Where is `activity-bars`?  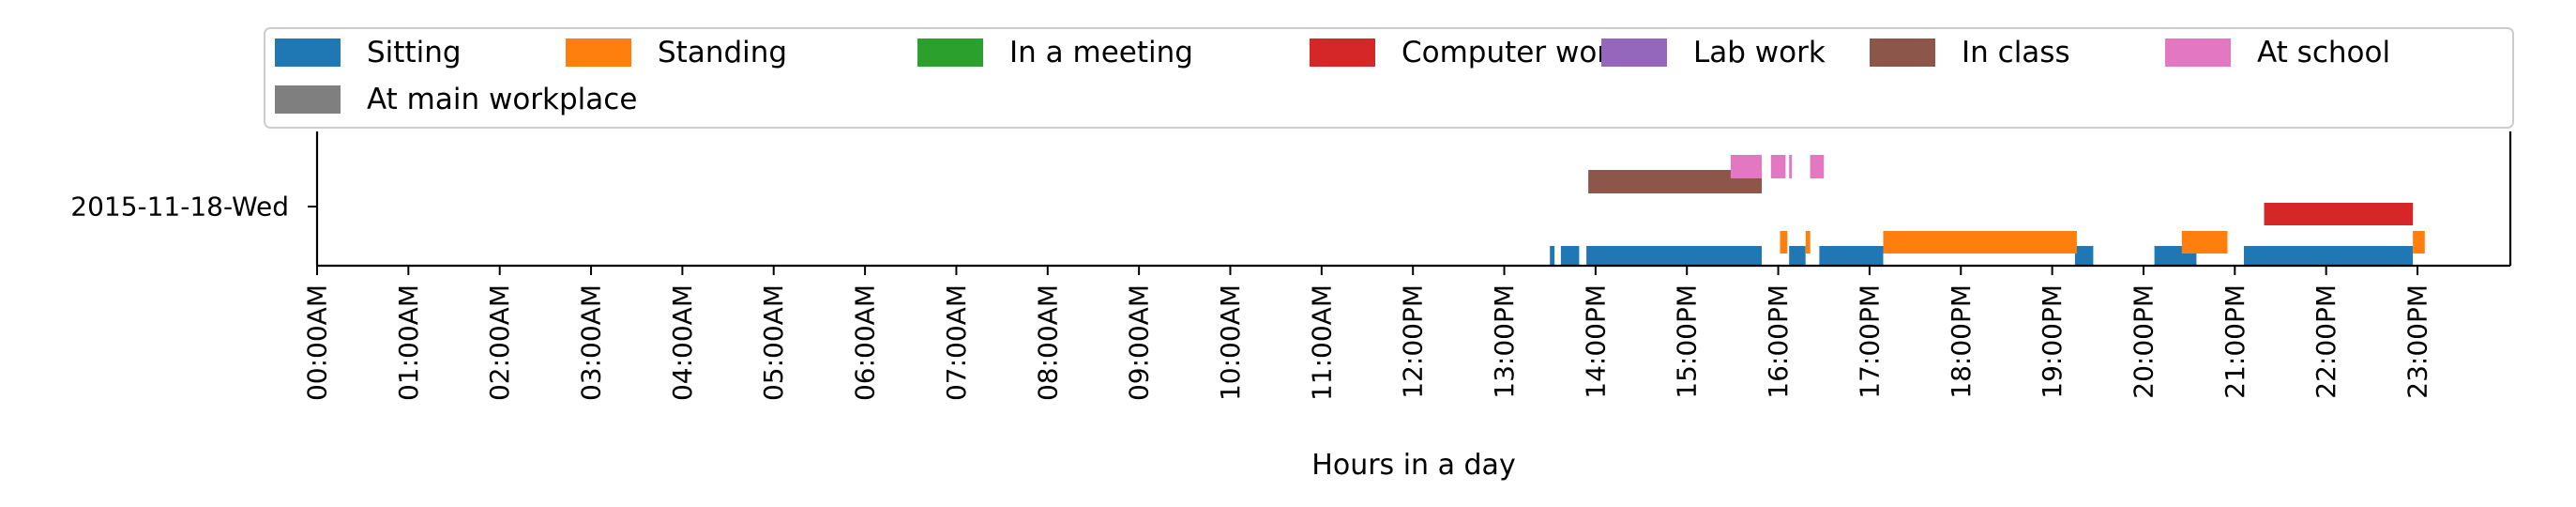
activity-bars is located at coordinates (1987, 211).